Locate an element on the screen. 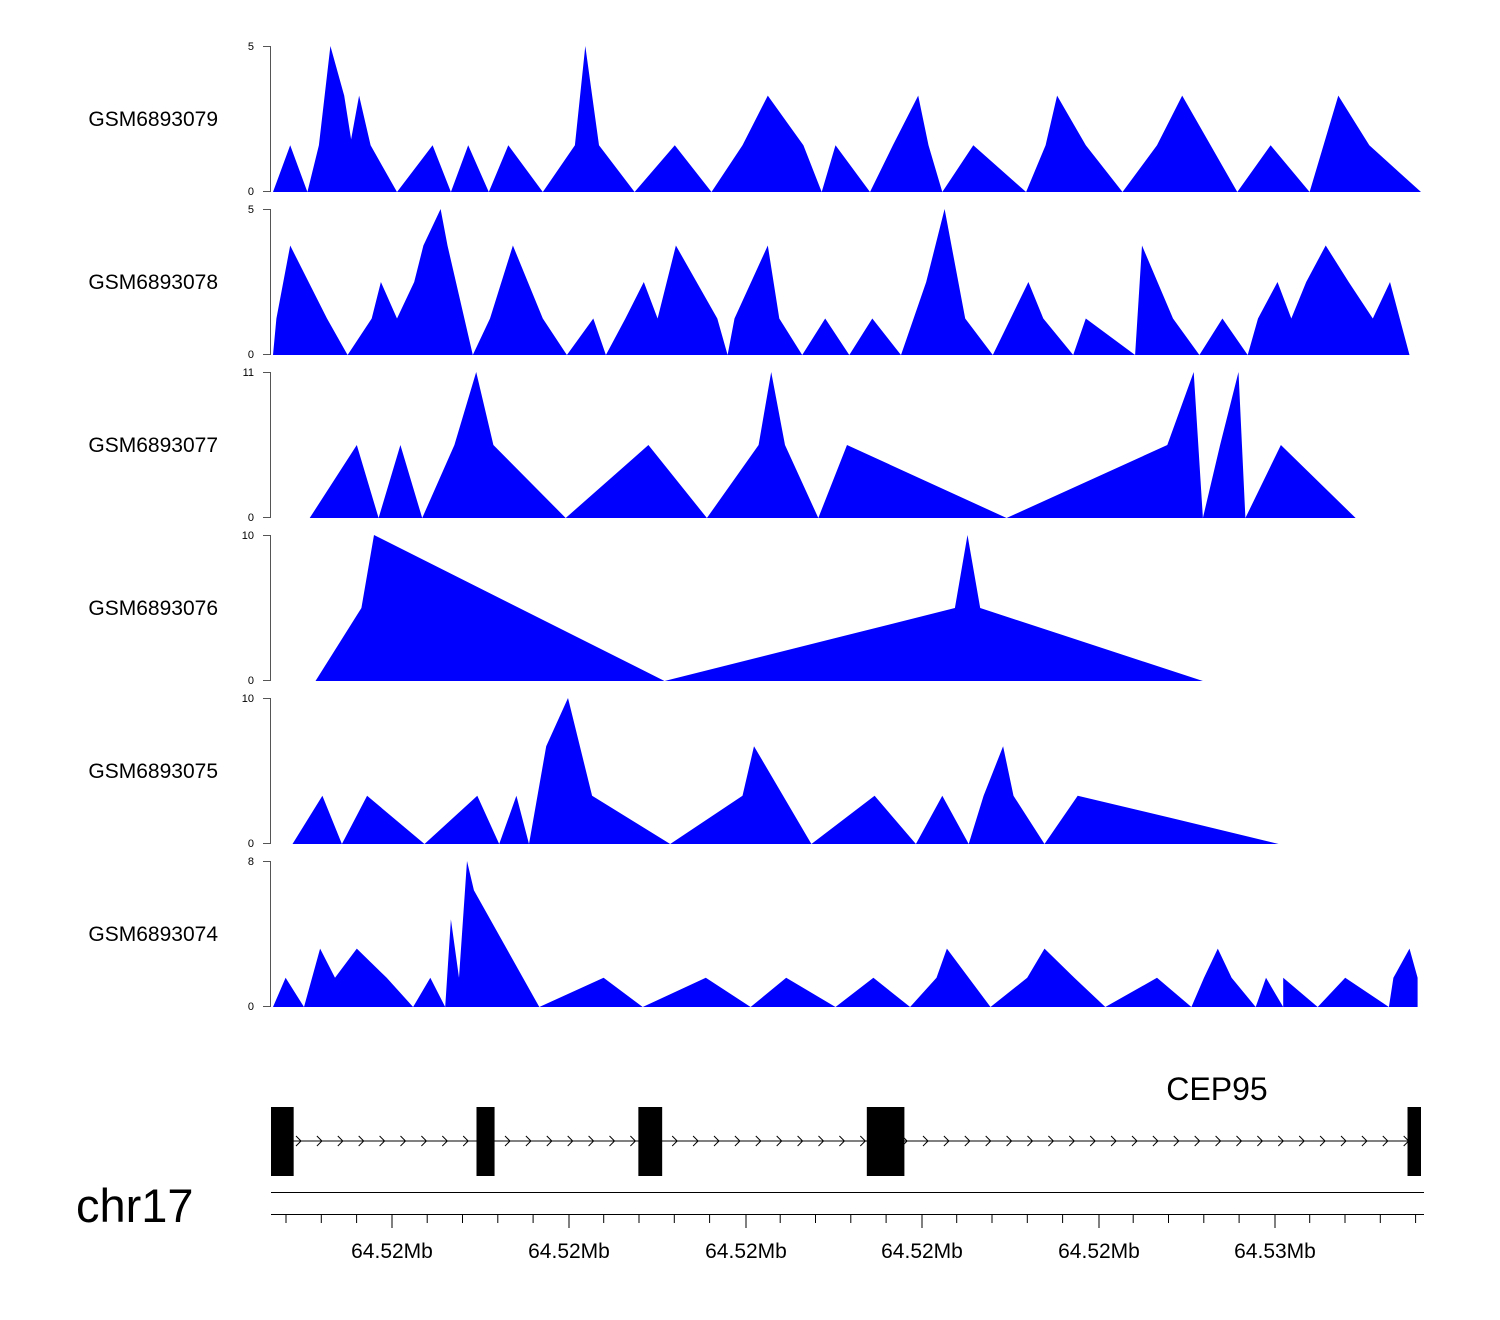 Image resolution: width=1500 pixels, height=1320 pixels. coverage-area-GSM6893077 is located at coordinates (832, 445).